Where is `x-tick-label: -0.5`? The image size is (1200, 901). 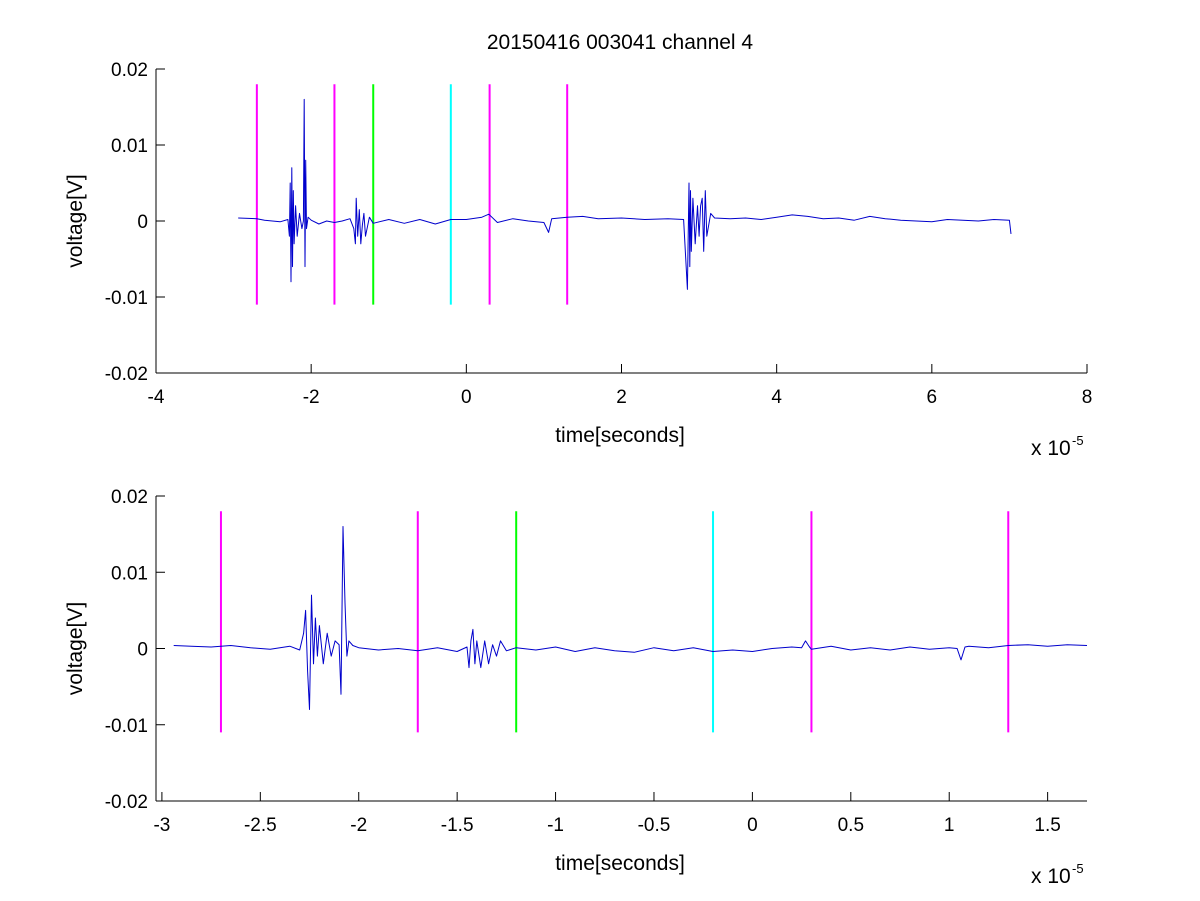 x-tick-label: -0.5 is located at coordinates (654, 825).